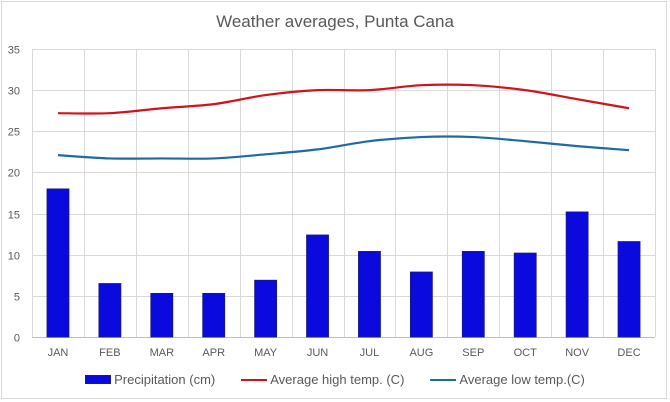 This screenshot has width=670, height=402. What do you see at coordinates (343, 147) in the screenshot?
I see `line-avg-low-temp` at bounding box center [343, 147].